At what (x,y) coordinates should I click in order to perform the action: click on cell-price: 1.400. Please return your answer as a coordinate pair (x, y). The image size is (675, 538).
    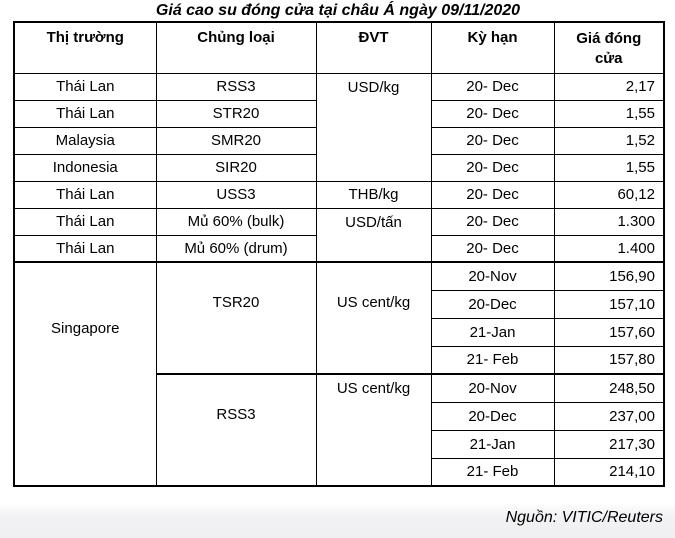
    Looking at the image, I should click on (609, 248).